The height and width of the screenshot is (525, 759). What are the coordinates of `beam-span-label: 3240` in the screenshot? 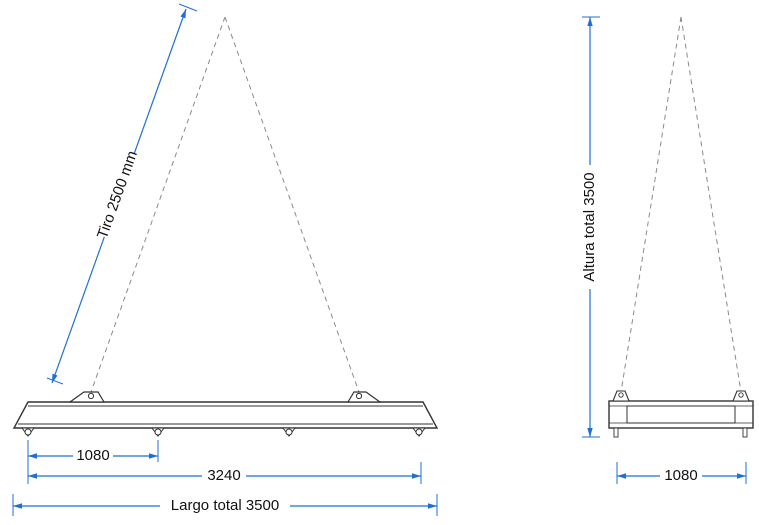 It's located at (223, 475).